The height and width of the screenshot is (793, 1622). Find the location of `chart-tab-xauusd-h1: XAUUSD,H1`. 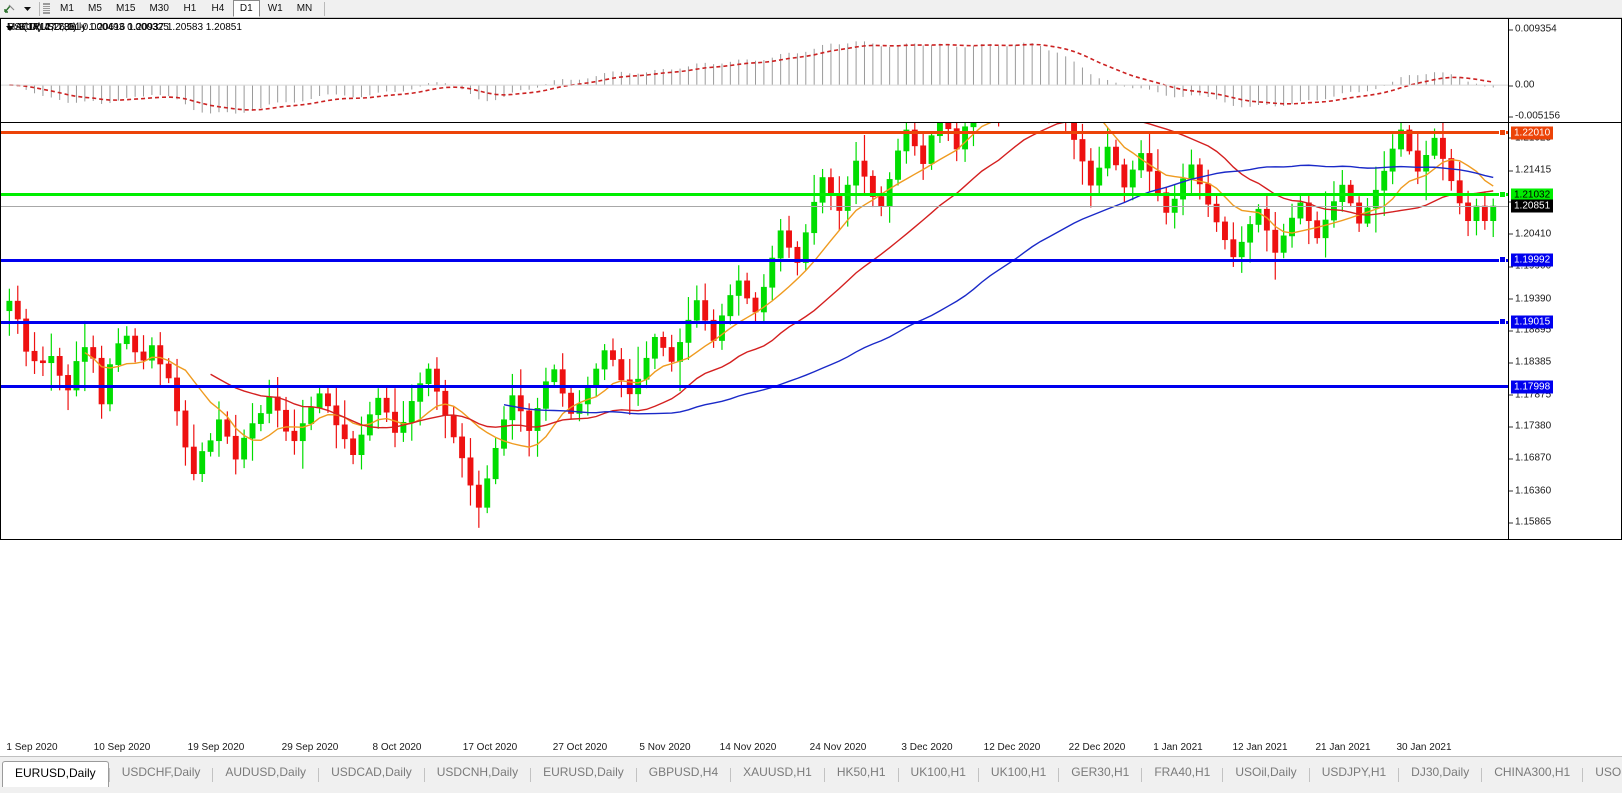

chart-tab-xauusd-h1: XAUUSD,H1 is located at coordinates (777, 772).